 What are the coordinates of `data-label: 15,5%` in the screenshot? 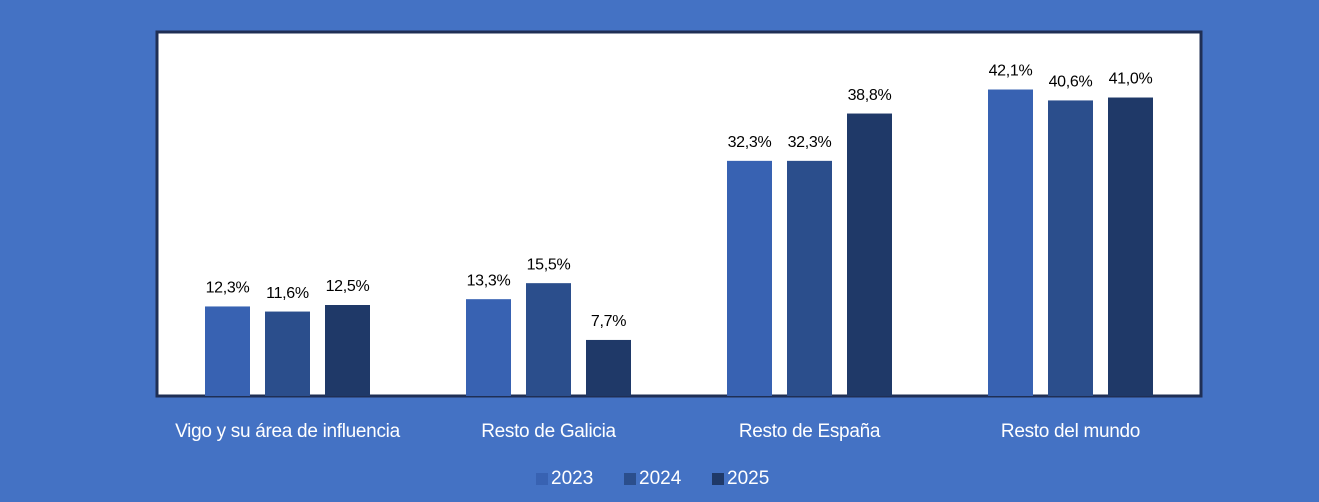 It's located at (549, 264).